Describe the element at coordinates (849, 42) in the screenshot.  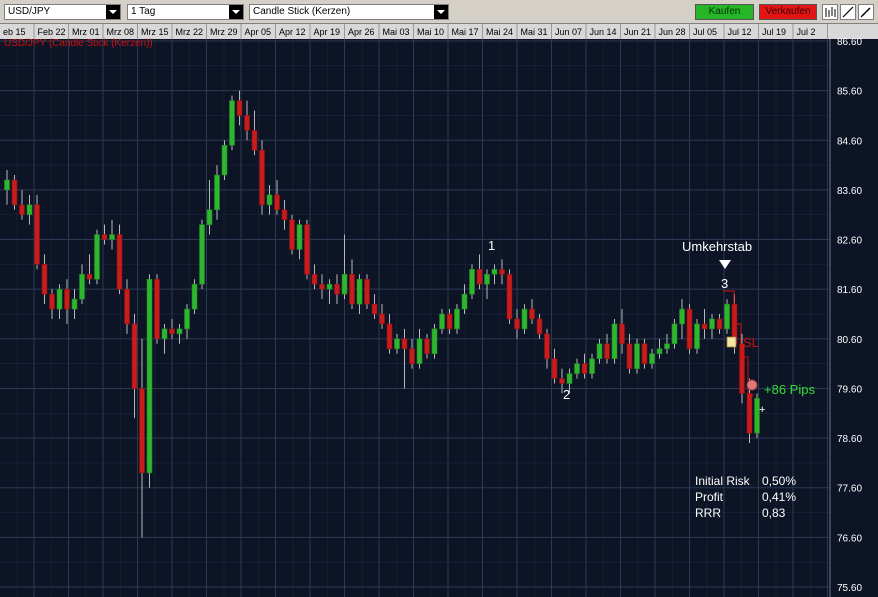
I see `price-tick-label: 86.60` at that location.